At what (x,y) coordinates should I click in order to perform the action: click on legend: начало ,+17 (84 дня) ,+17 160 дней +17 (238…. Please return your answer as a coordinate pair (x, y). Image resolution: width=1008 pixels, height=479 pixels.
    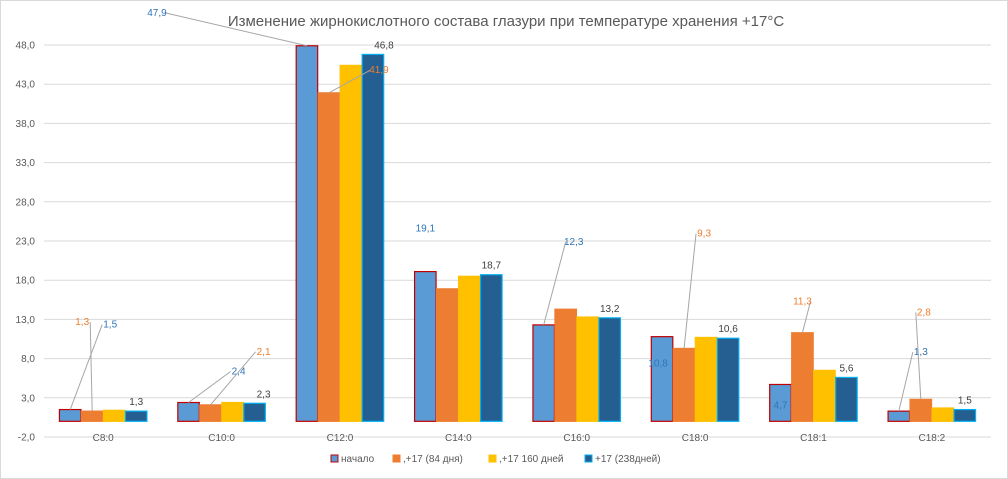
    Looking at the image, I should click on (495, 459).